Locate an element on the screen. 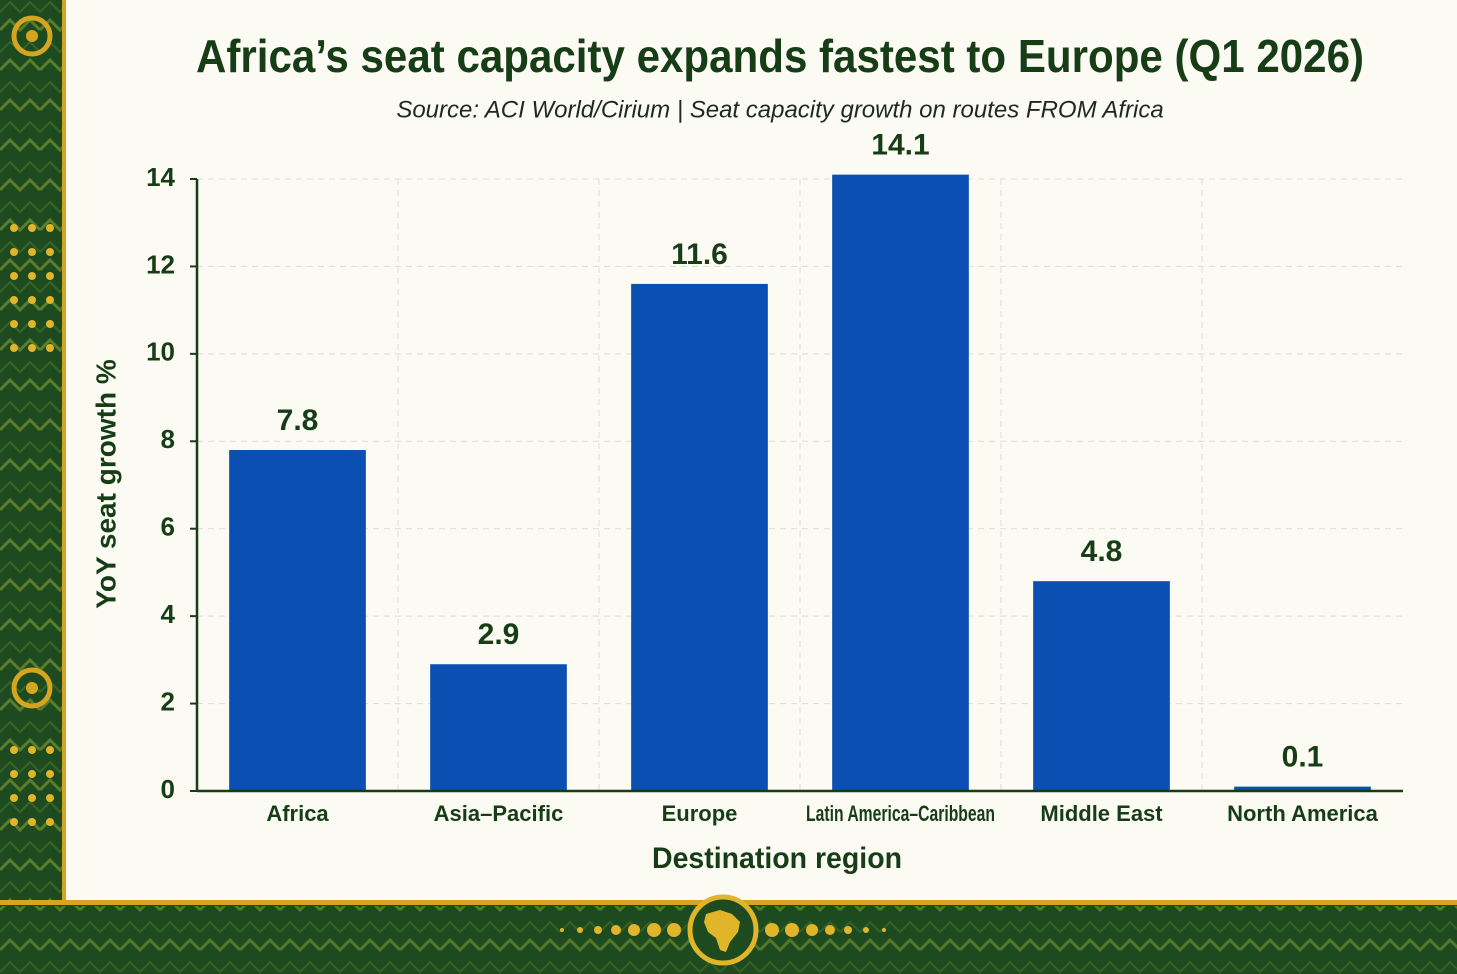 The image size is (1457, 974). bottom-border is located at coordinates (728, 934).